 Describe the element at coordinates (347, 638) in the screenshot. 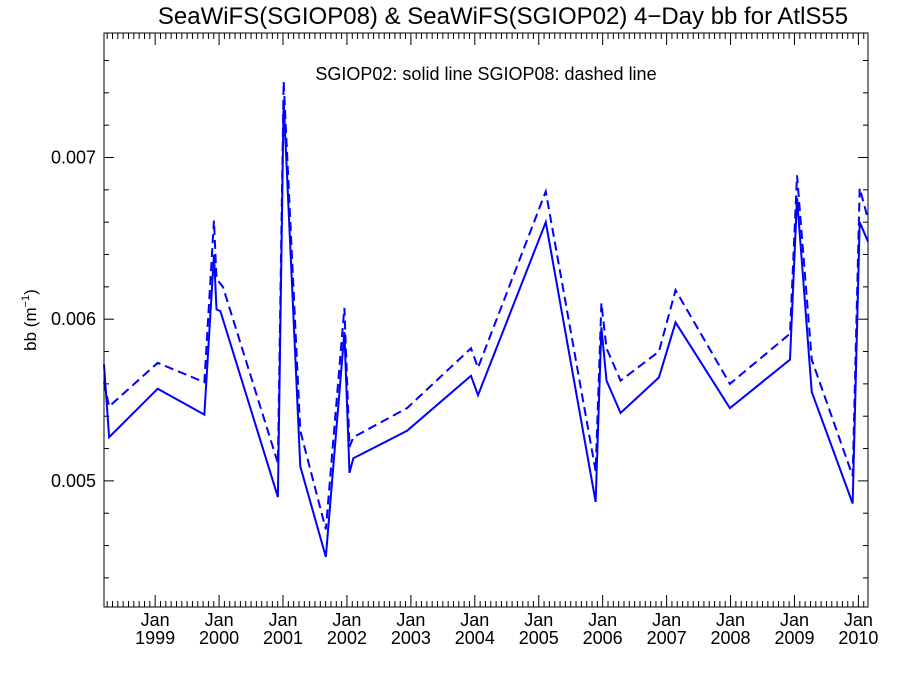

I see `x-tick-label-year: 2002` at that location.